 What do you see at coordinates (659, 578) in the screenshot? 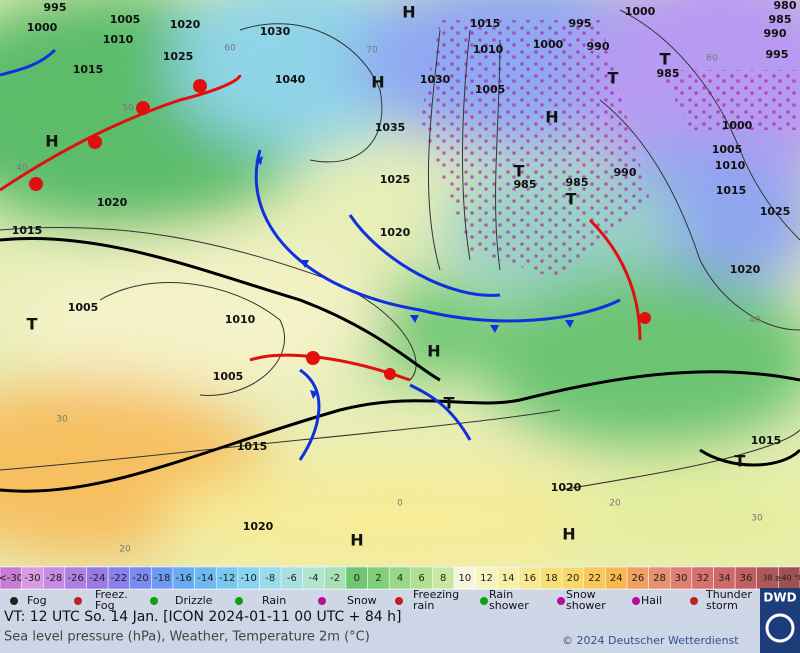
I see `scale-label: 28` at bounding box center [659, 578].